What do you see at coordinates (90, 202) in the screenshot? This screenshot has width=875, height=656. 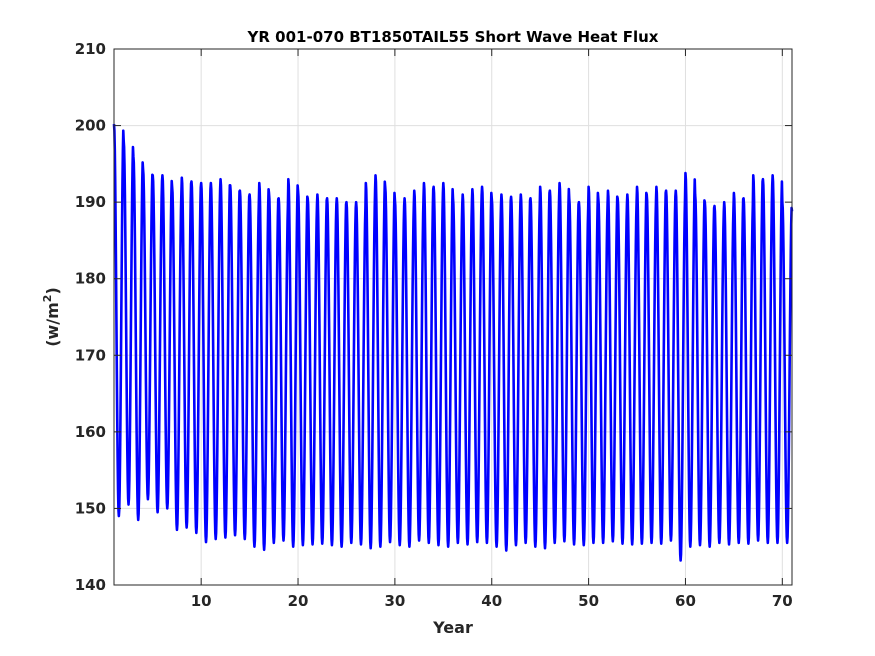 I see `y-tick-label: 190` at bounding box center [90, 202].